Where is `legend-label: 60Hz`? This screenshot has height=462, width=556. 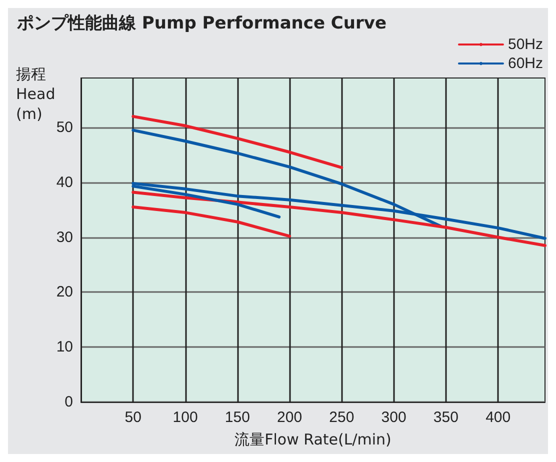
legend-label: 60Hz is located at coordinates (526, 63).